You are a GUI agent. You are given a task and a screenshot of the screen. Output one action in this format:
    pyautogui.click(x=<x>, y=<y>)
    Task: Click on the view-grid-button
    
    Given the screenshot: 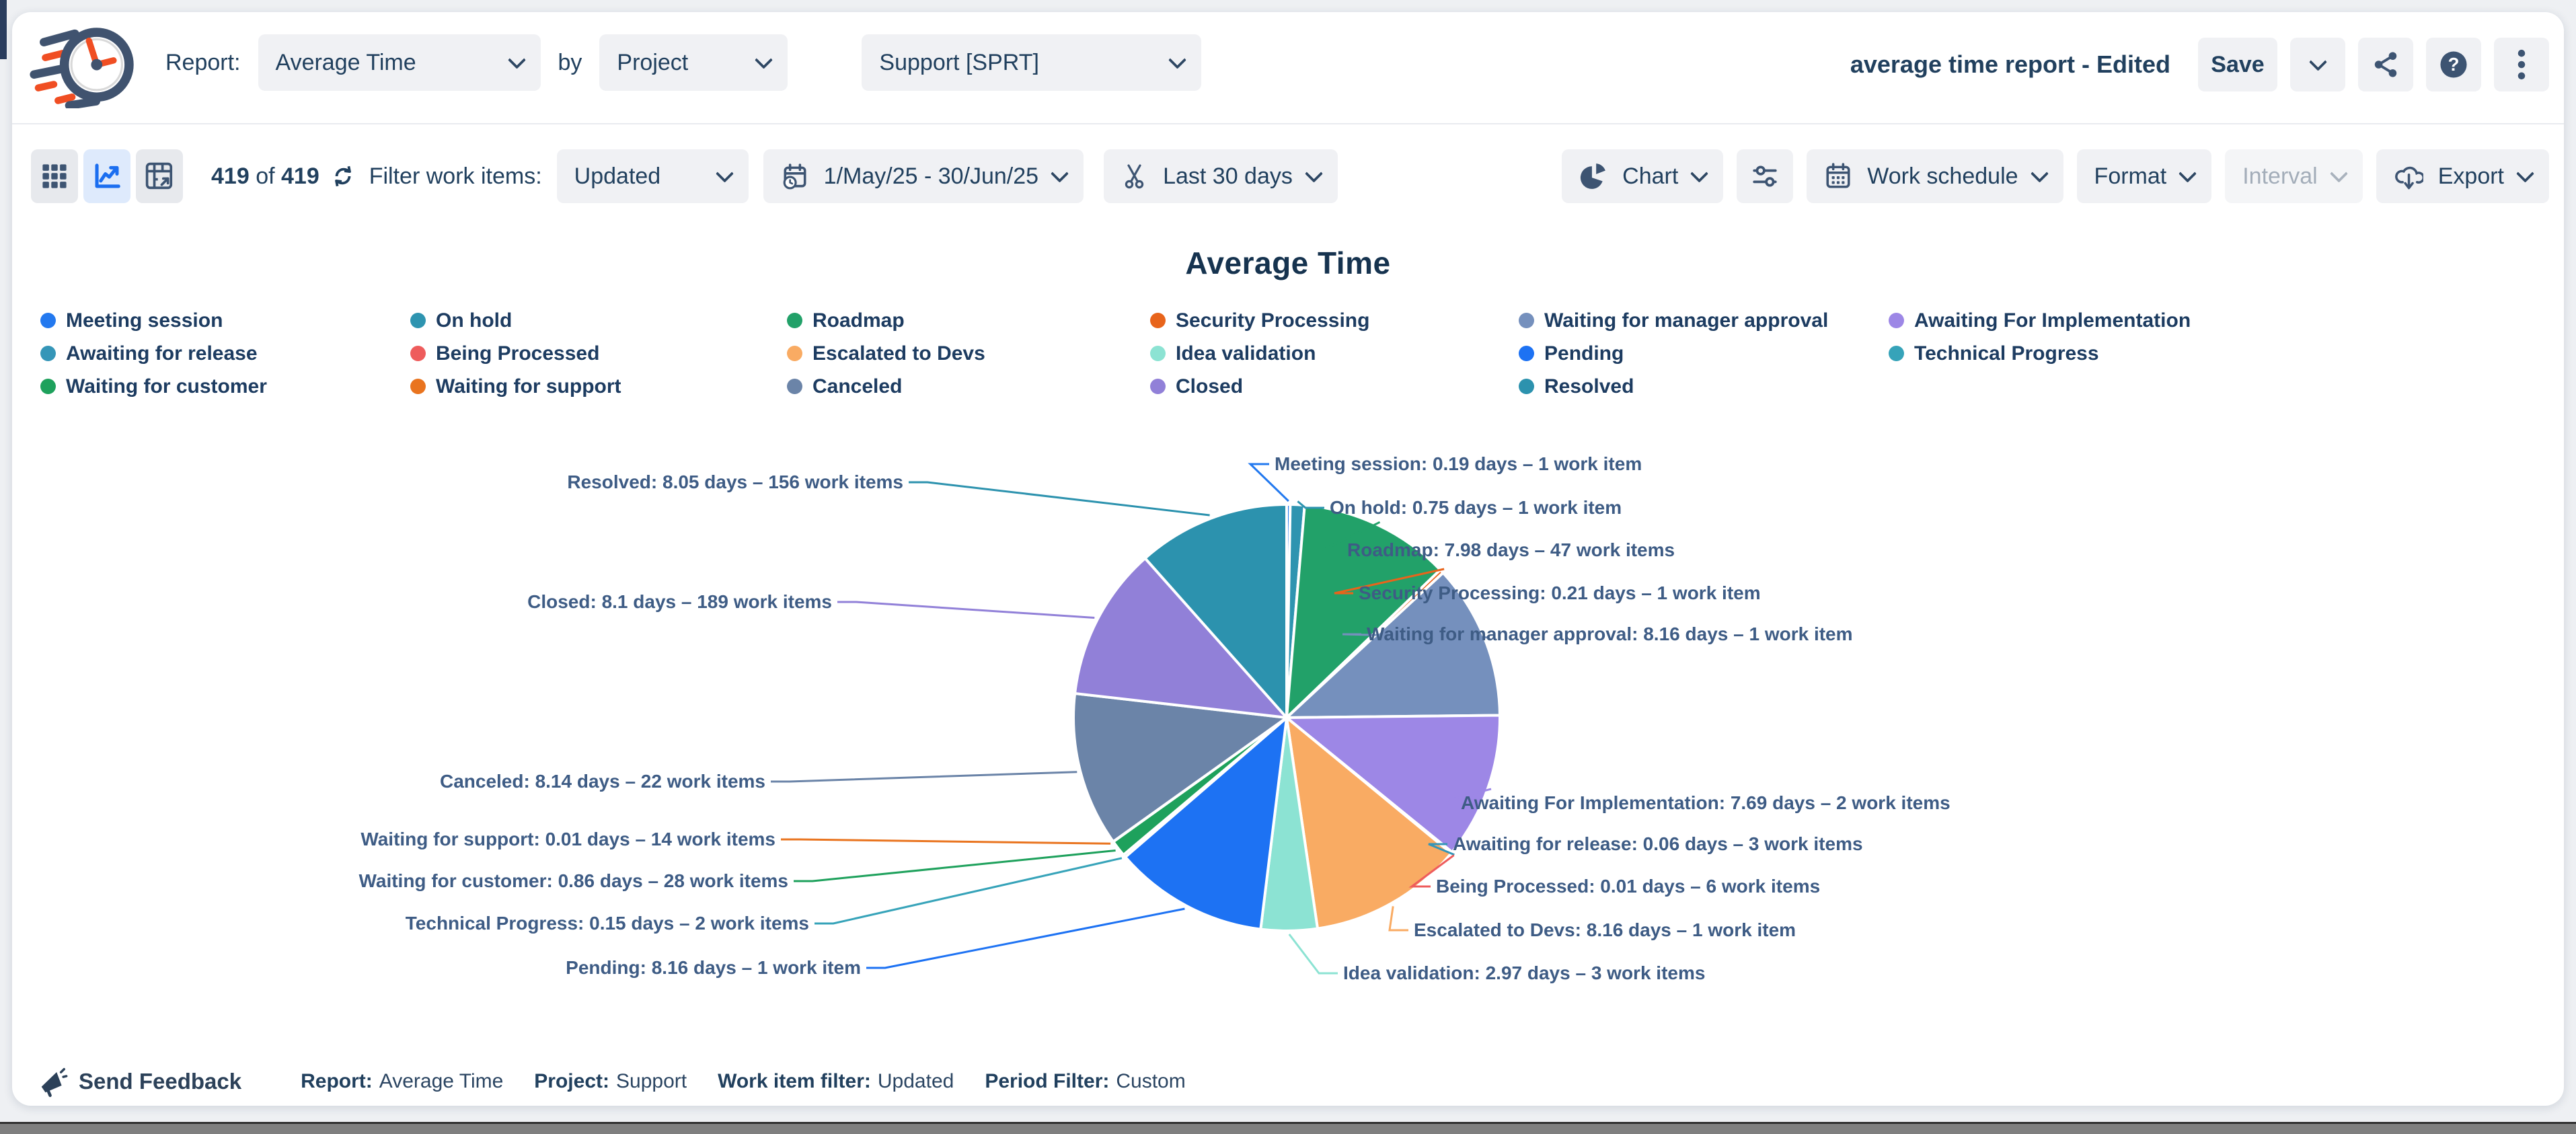 What is the action you would take?
    pyautogui.click(x=54, y=176)
    